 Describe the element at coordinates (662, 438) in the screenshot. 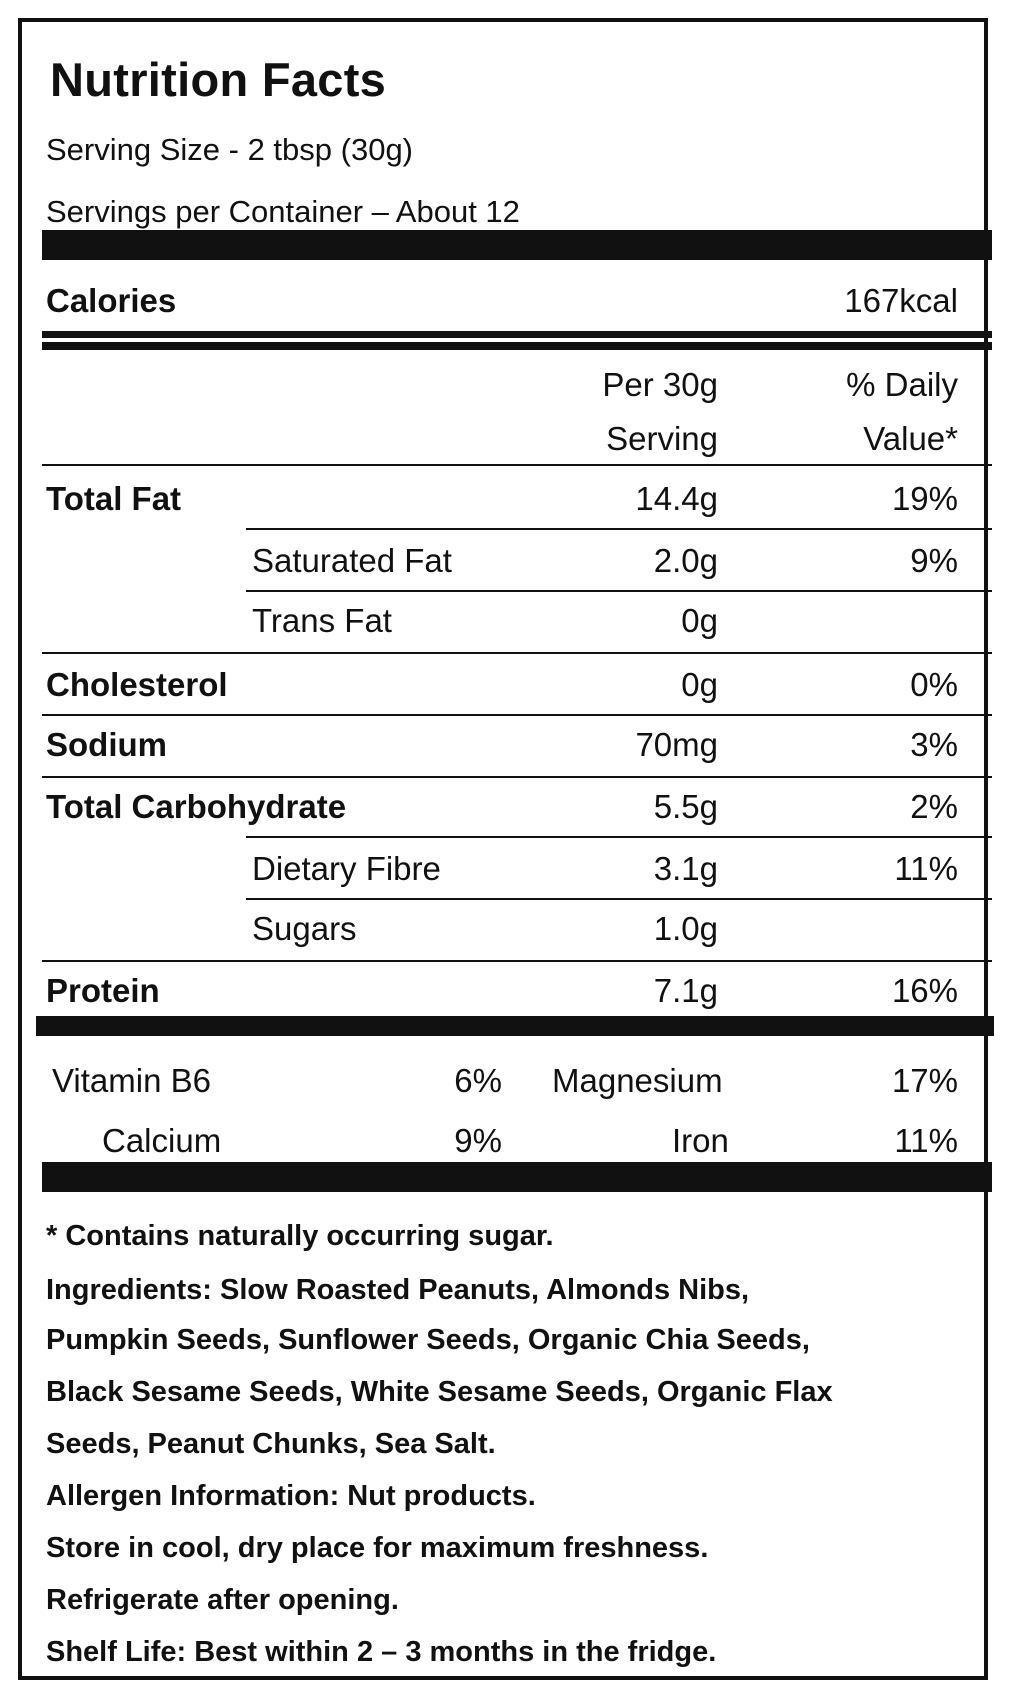

I see `per-serving-header-2: Serving` at that location.